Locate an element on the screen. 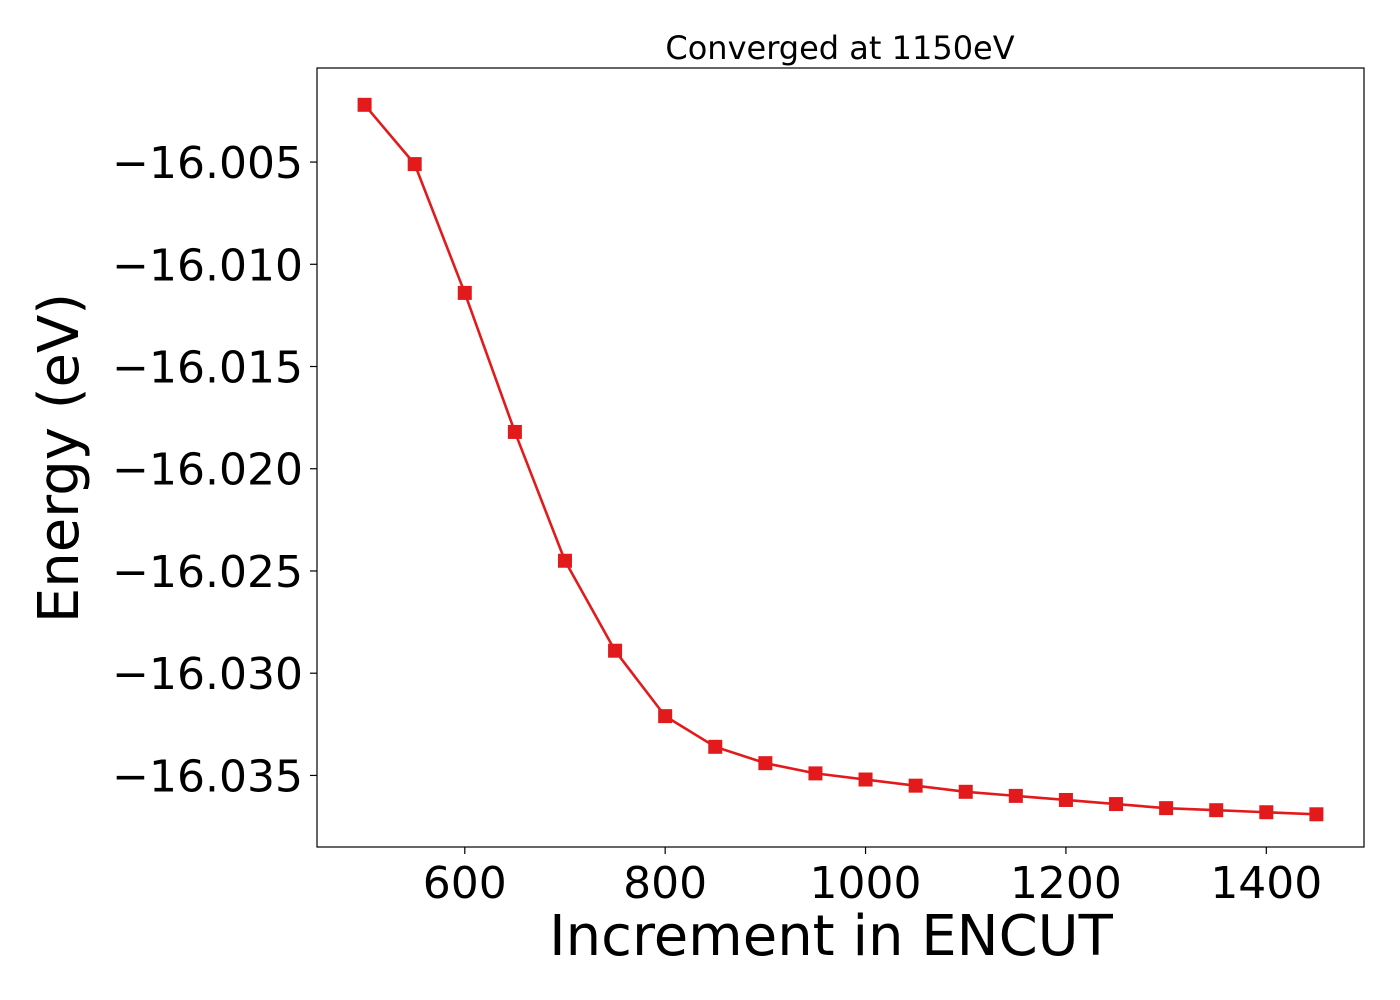  x-tick-label: 1200 is located at coordinates (1066, 883).